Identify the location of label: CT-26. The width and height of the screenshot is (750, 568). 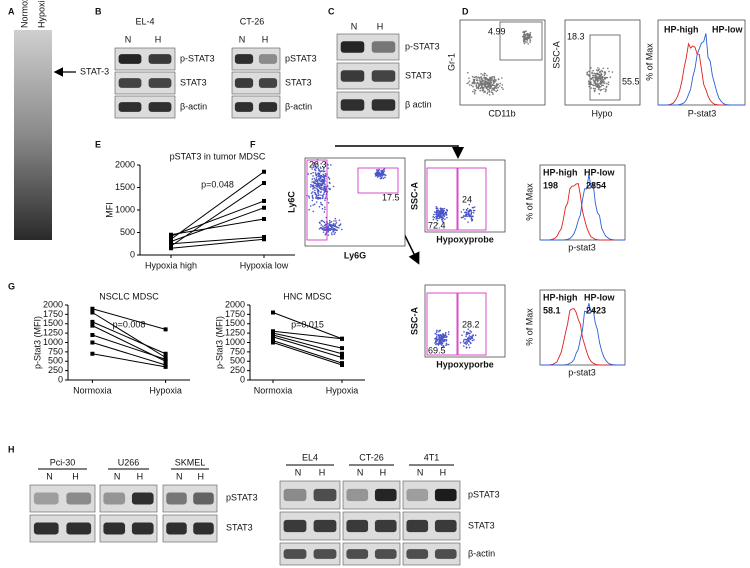
(252, 21).